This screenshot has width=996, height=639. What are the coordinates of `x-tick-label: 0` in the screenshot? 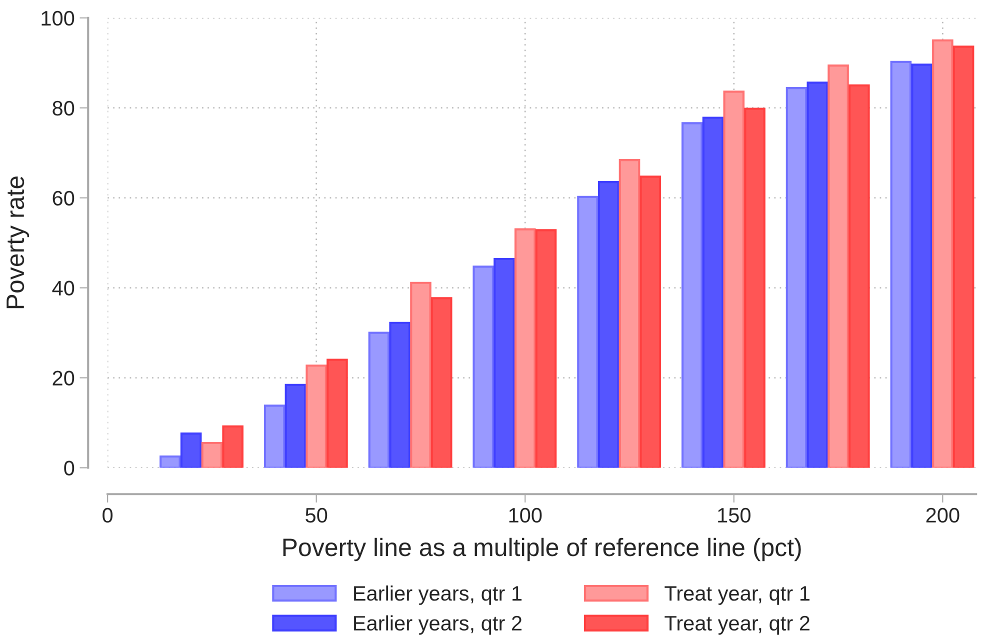 It's located at (107, 515).